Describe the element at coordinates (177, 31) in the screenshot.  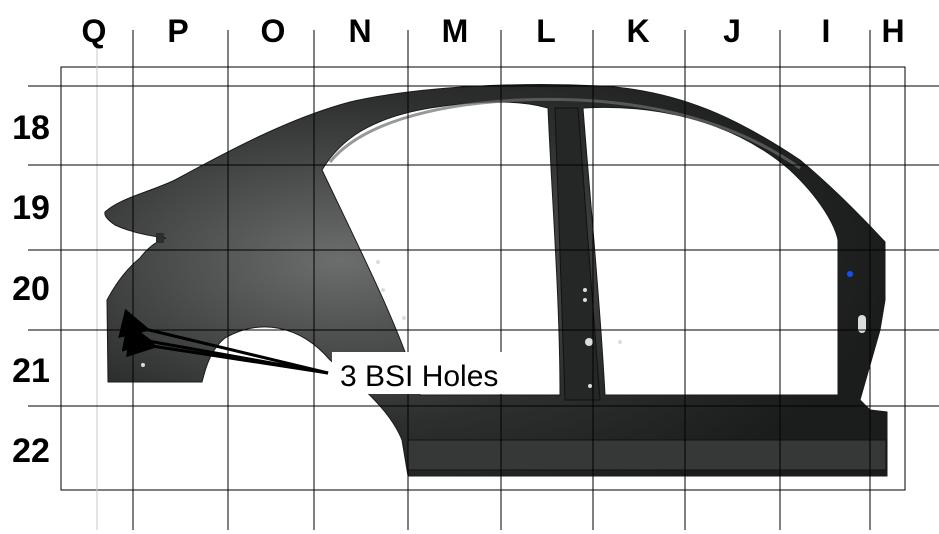
I see `column-label-p: P` at that location.